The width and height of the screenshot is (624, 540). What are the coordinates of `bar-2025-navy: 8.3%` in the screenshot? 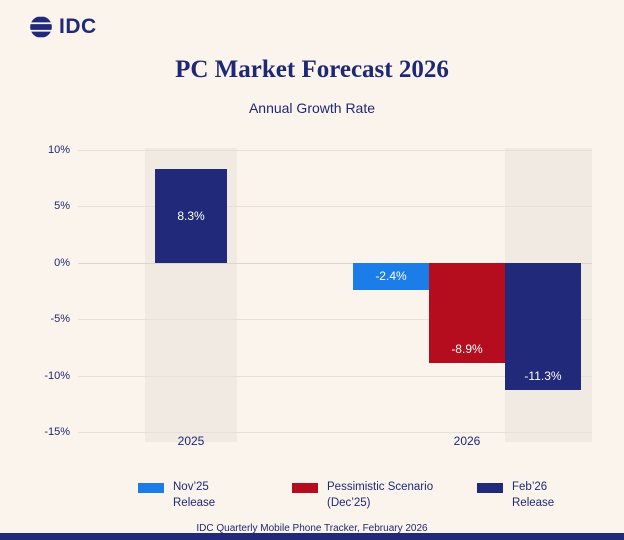 It's located at (191, 216).